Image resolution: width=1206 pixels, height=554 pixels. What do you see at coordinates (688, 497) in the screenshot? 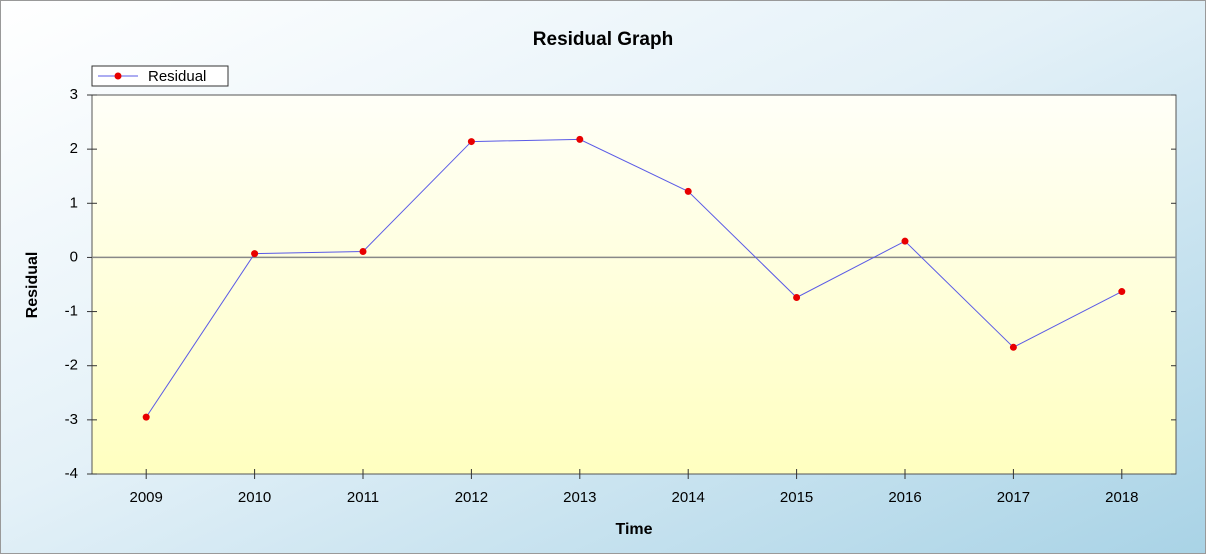
I see `x-tick-label: 2014` at bounding box center [688, 497].